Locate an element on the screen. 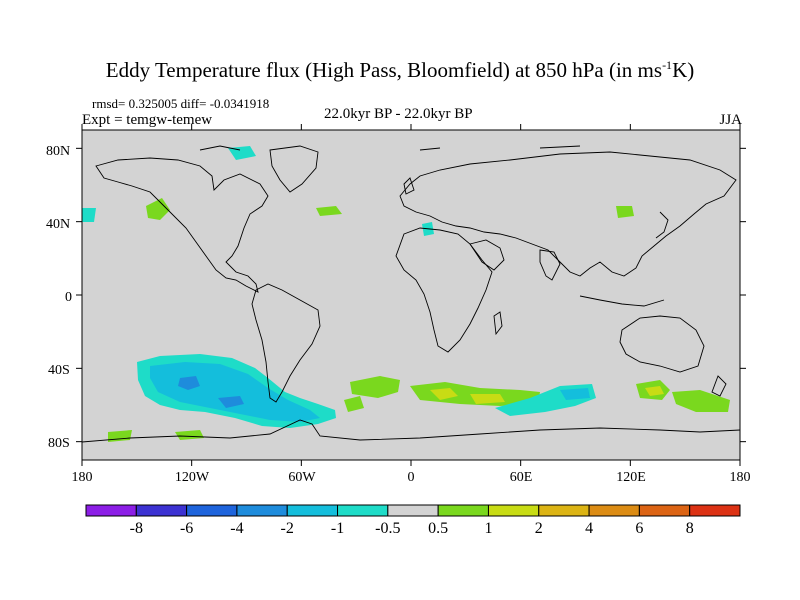 Image resolution: width=800 pixels, height=600 pixels. colorbar-label-9: 4 is located at coordinates (589, 528).